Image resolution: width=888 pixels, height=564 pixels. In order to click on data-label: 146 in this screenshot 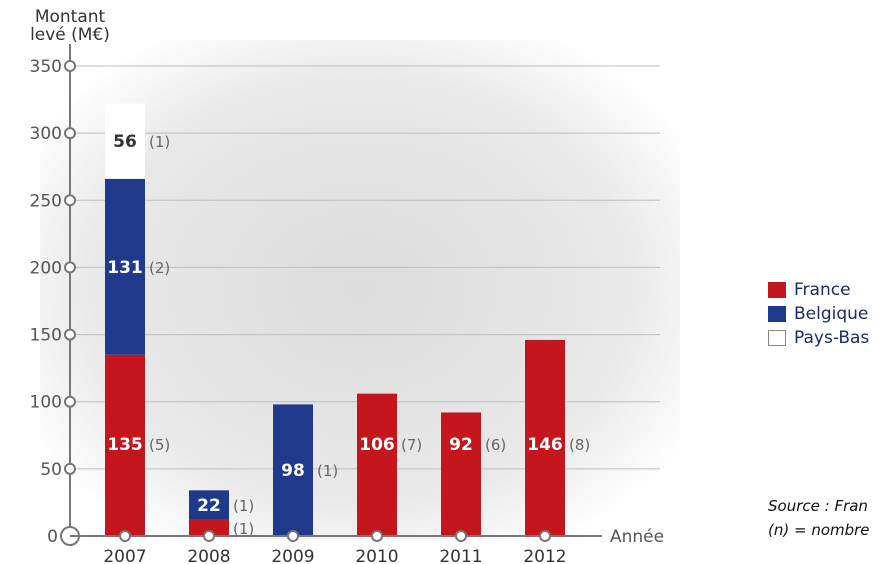, I will do `click(545, 445)`.